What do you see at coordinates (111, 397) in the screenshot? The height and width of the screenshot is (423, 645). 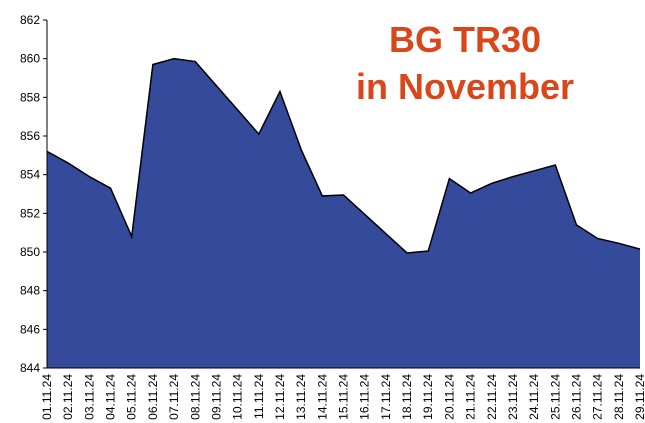 I see `x-tick-label: 04.11.24` at bounding box center [111, 397].